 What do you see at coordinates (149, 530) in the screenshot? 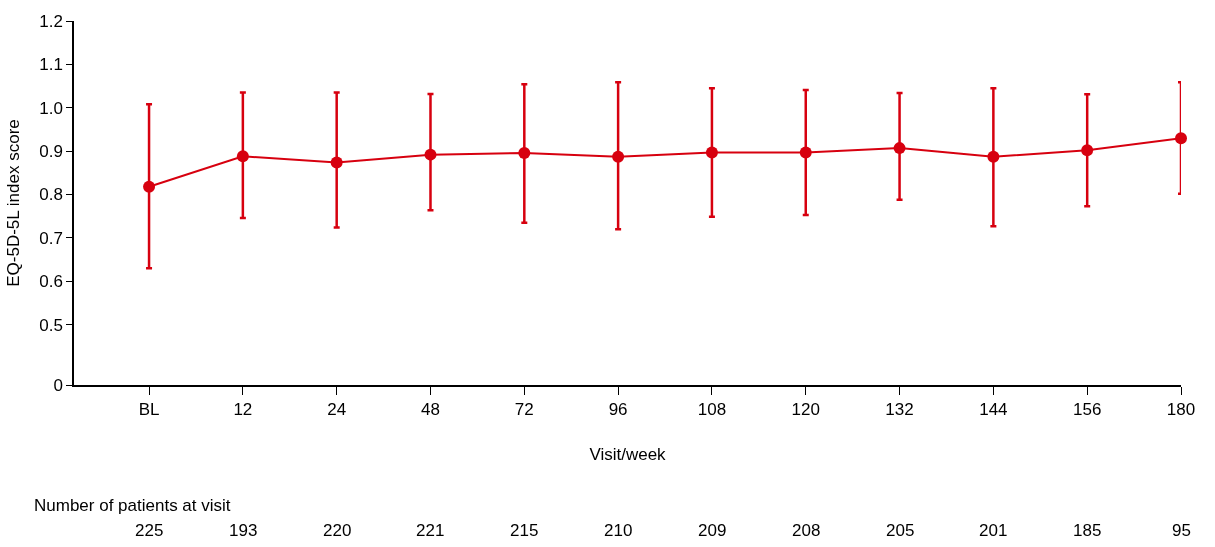
I see `text: 225` at bounding box center [149, 530].